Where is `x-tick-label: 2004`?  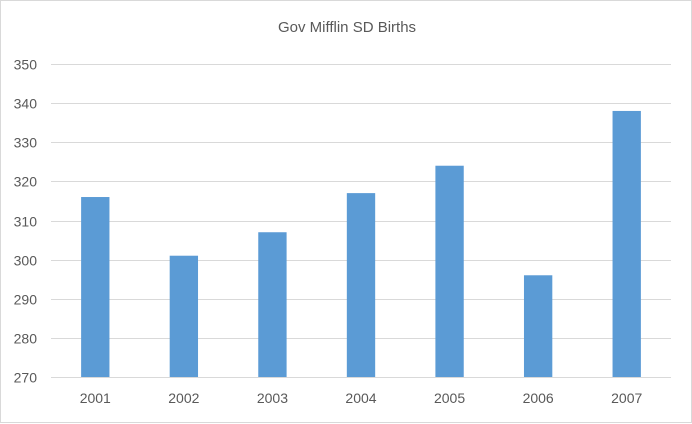
x-tick-label: 2004 is located at coordinates (360, 398).